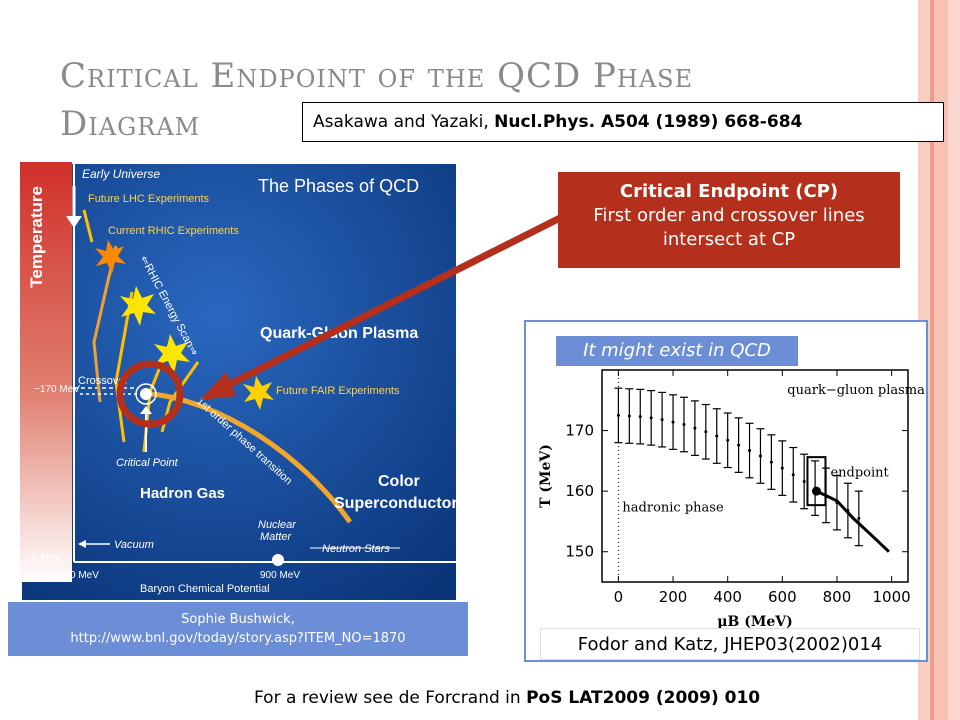 The width and height of the screenshot is (960, 720). What do you see at coordinates (121, 174) in the screenshot?
I see `early-universe-label: Early Universe` at bounding box center [121, 174].